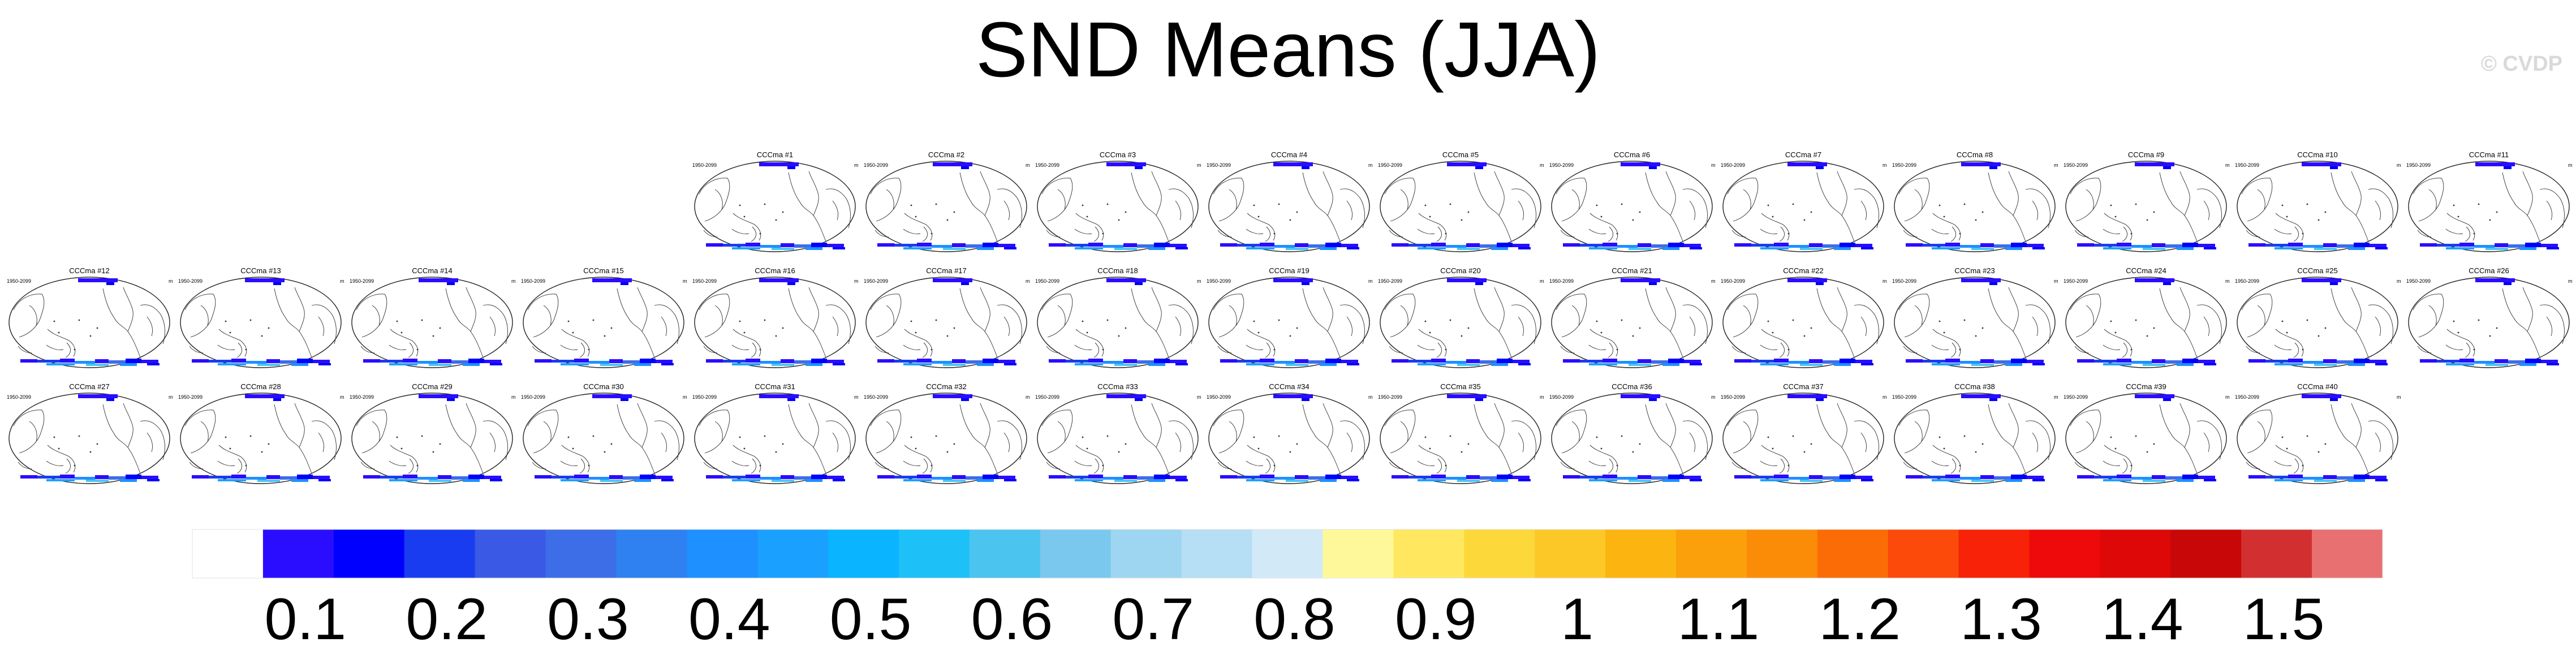  I want to click on map-panel: CCCma #7 1950-2099 m, so click(1804, 201).